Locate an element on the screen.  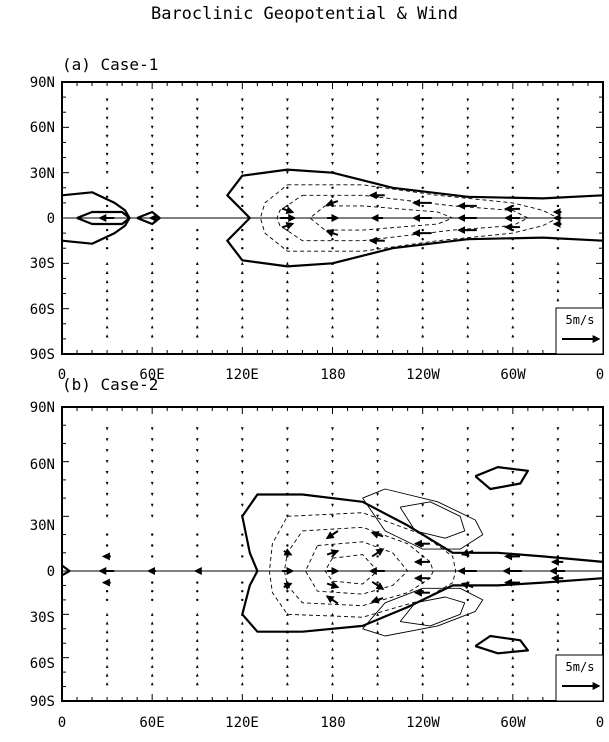
xtick-label: 120E is located at coordinates (242, 375).